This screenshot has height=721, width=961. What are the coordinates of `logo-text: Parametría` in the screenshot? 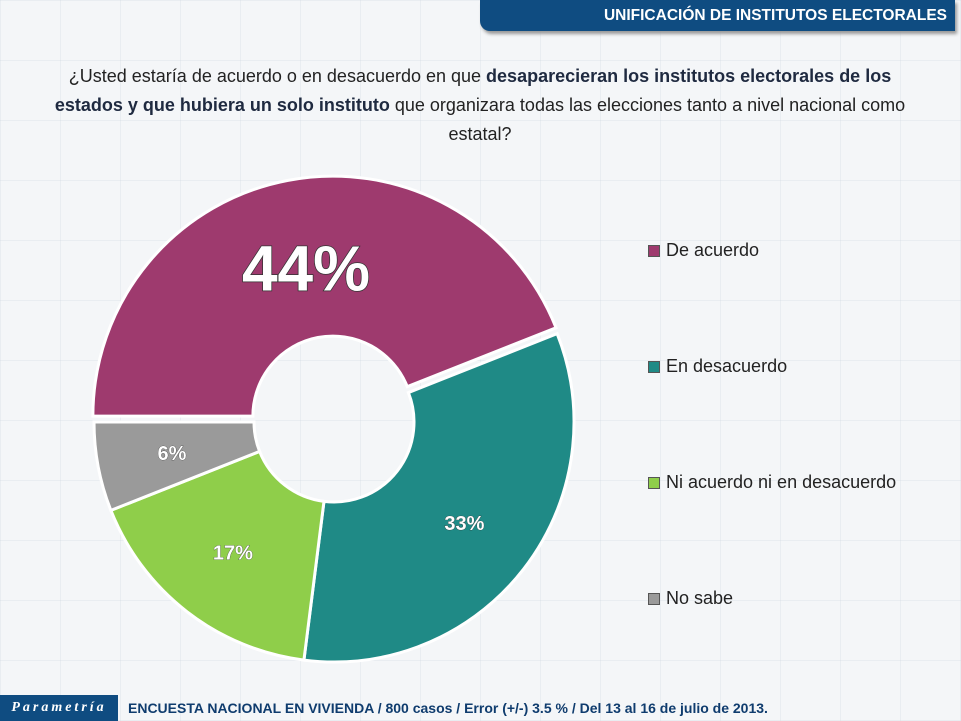 It's located at (59, 707).